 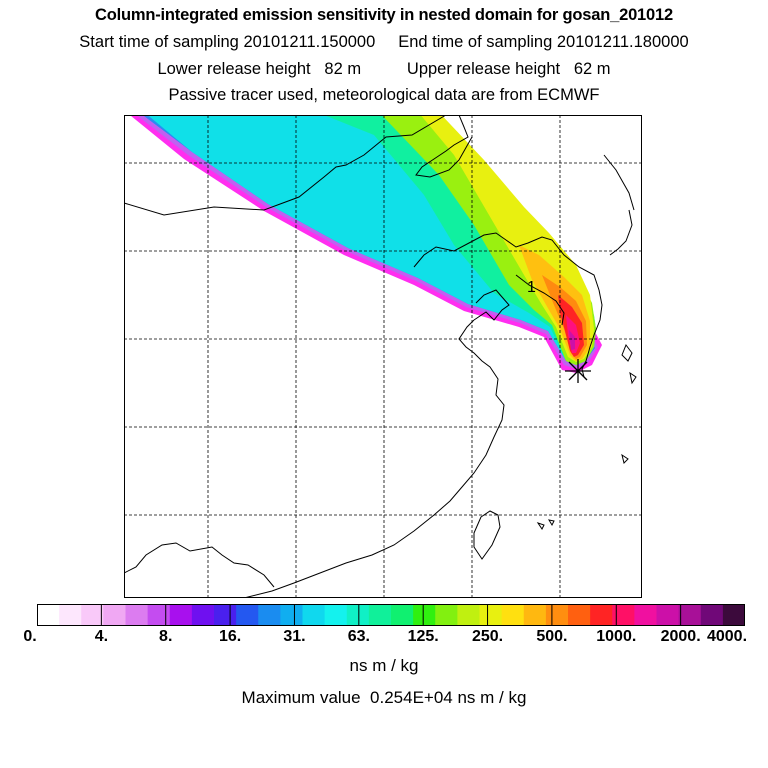 I want to click on plume-label: 1, so click(x=531, y=287).